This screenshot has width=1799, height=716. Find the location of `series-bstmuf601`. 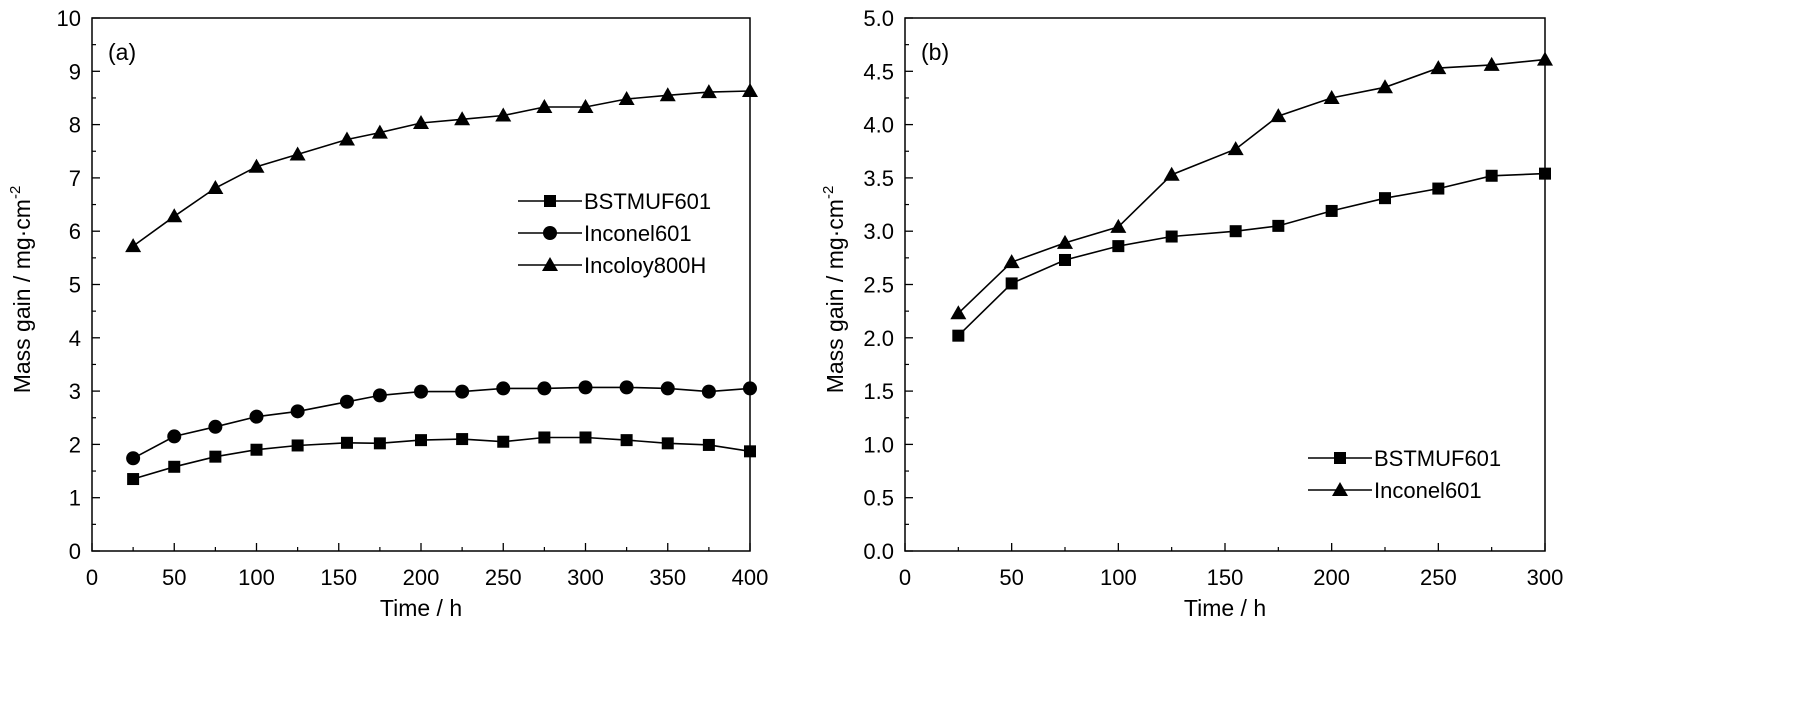

series-bstmuf601 is located at coordinates (441, 458).